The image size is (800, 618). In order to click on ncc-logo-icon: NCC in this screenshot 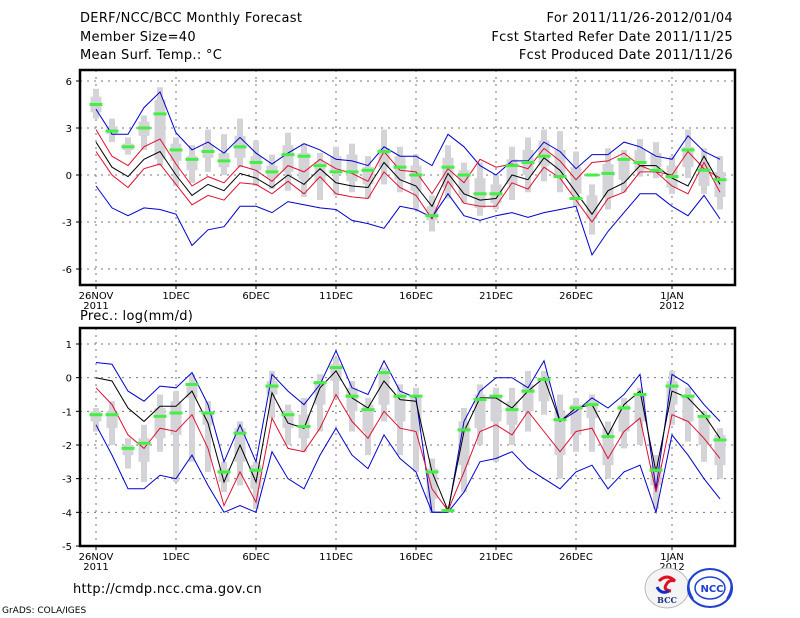, I will do `click(710, 588)`.